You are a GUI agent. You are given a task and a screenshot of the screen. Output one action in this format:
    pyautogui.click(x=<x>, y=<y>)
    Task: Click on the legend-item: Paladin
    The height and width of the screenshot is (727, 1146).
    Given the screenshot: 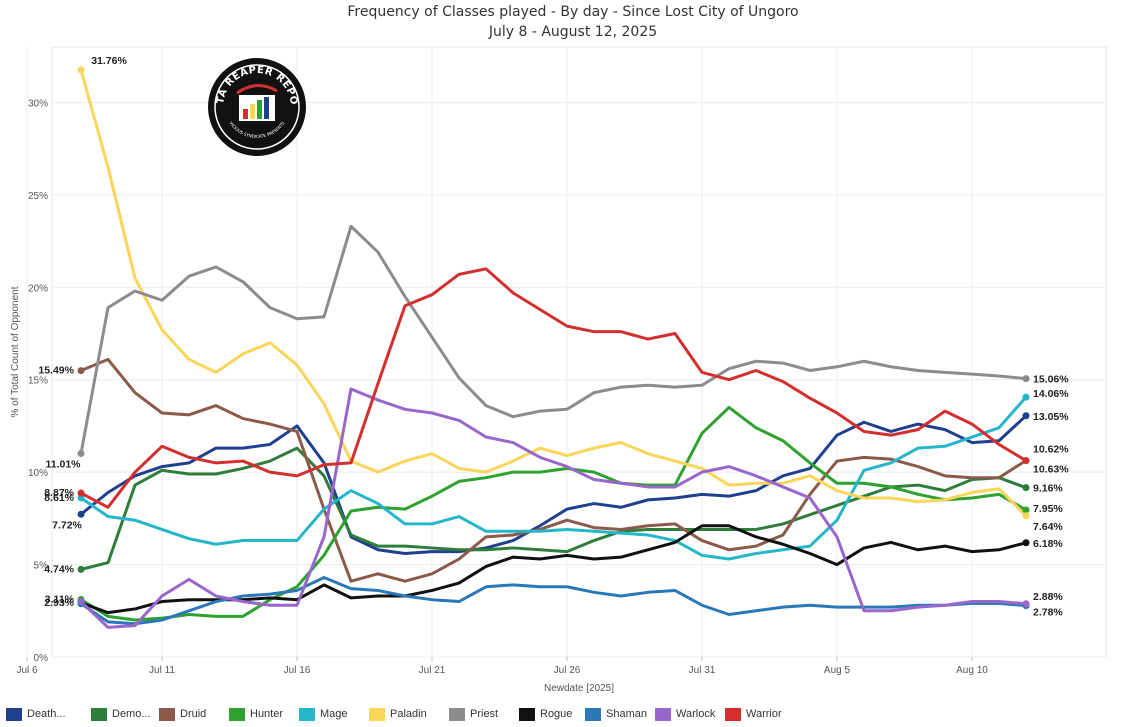 What is the action you would take?
    pyautogui.click(x=409, y=714)
    